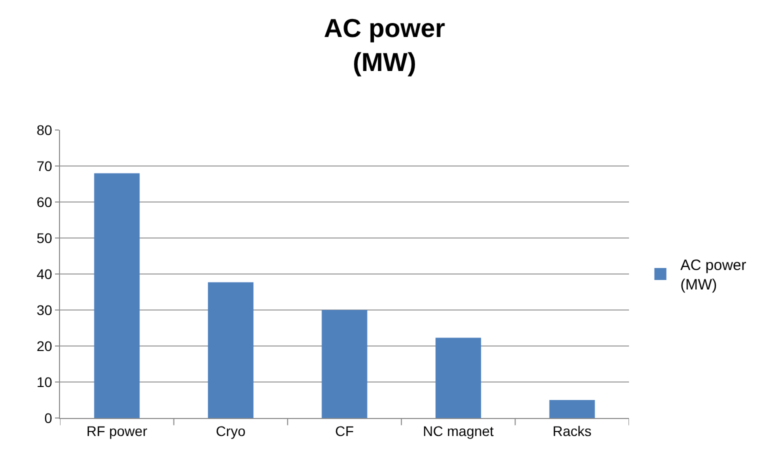  Describe the element at coordinates (385, 45) in the screenshot. I see `chart-title: AC power (MW)` at that location.